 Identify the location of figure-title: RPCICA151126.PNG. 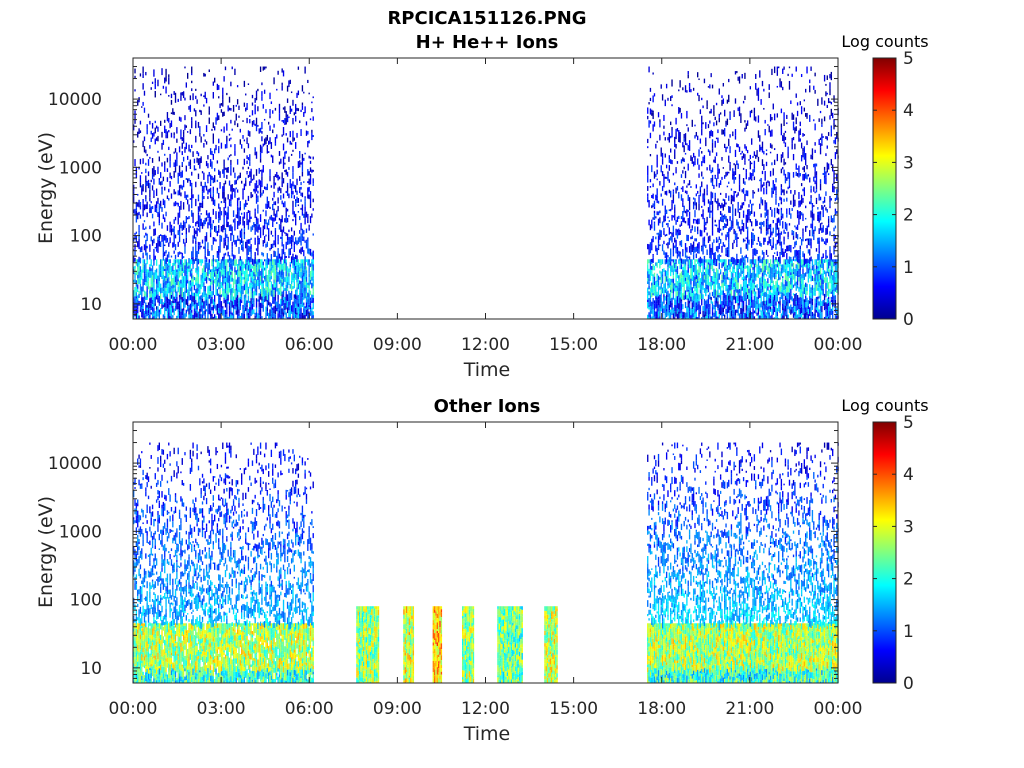
(486, 18).